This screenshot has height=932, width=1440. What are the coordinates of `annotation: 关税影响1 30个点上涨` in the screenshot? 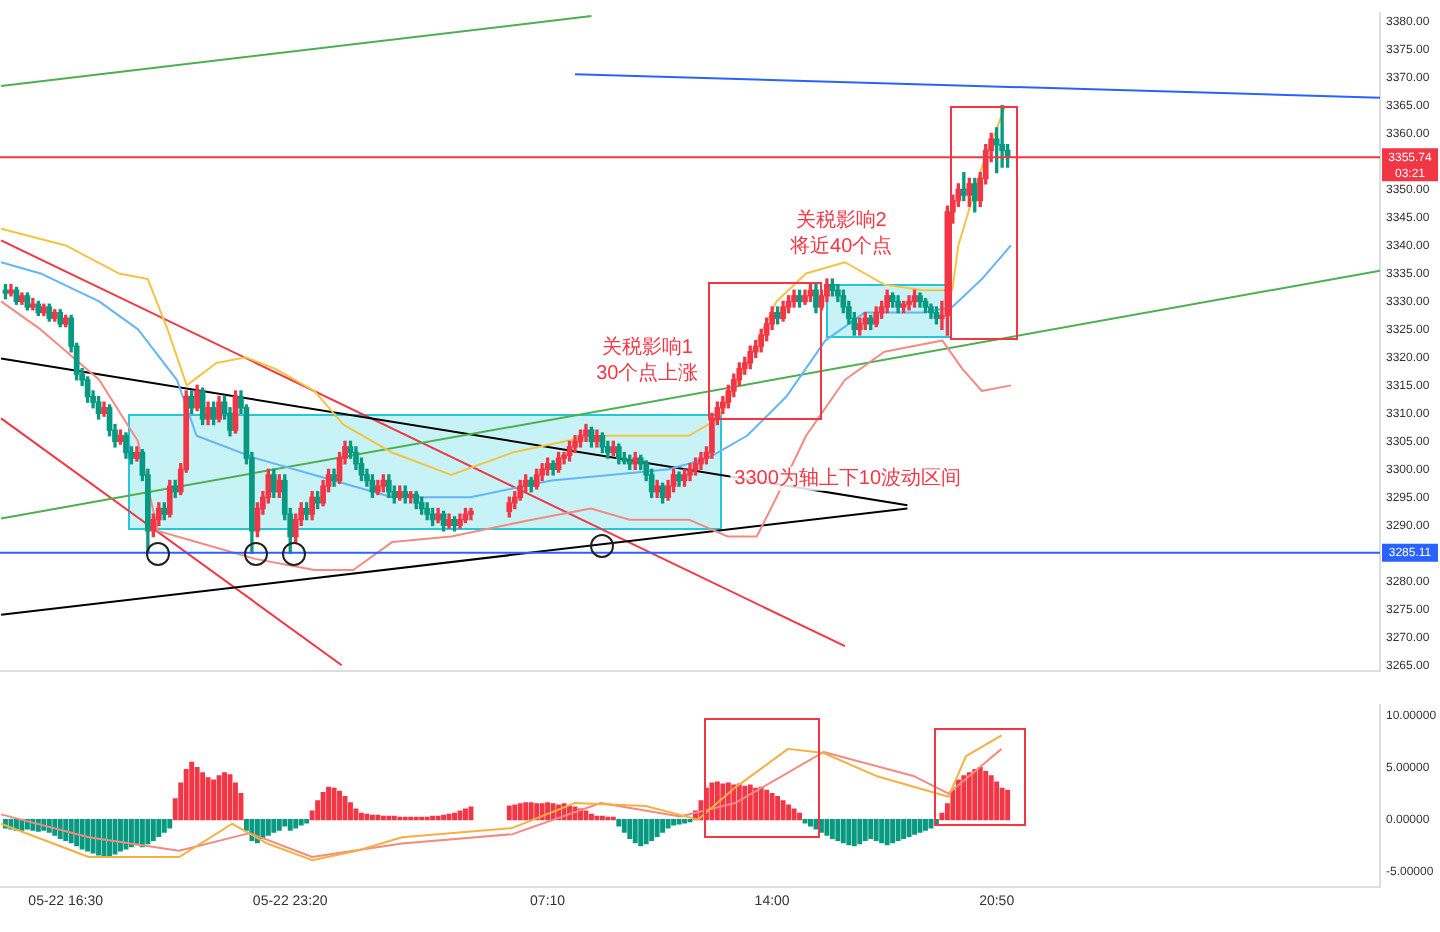 It's located at (647, 359).